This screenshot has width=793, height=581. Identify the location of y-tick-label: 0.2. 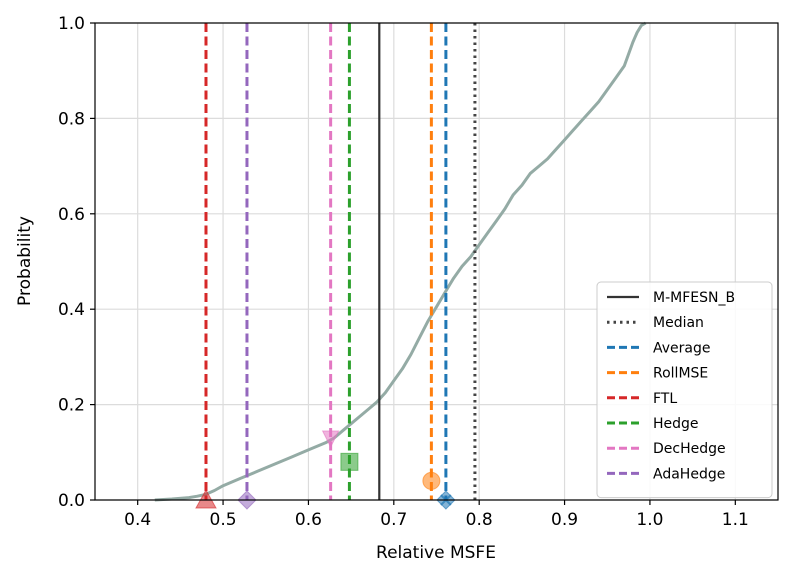
(71, 406).